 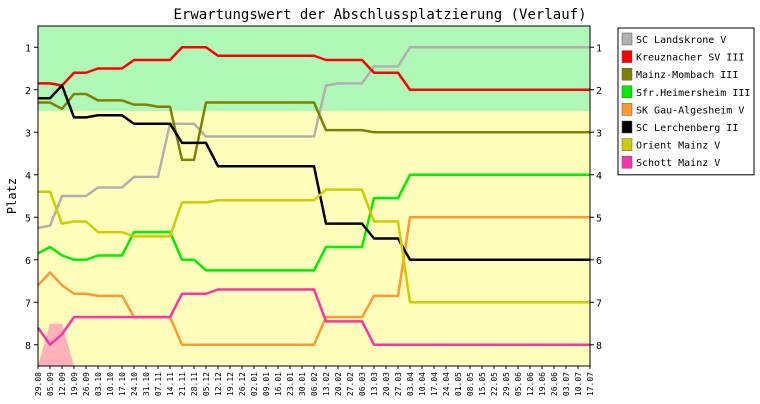 What do you see at coordinates (687, 75) in the screenshot?
I see `legend-entry: Mainz-Mombach III` at bounding box center [687, 75].